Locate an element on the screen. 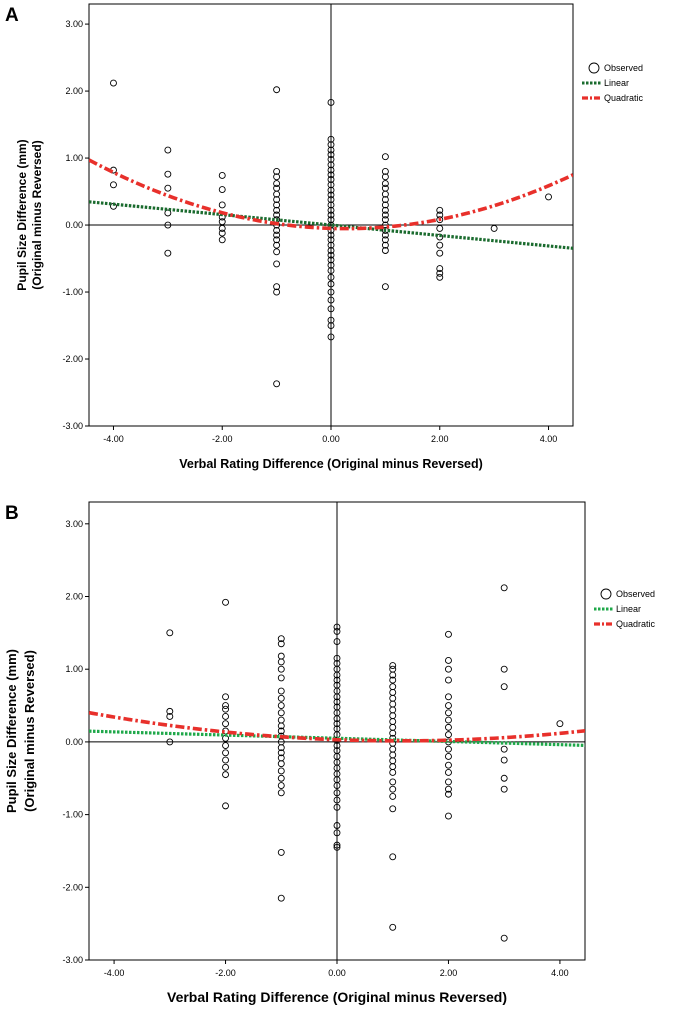  y-tick-label: 1.00 is located at coordinates (74, 669).